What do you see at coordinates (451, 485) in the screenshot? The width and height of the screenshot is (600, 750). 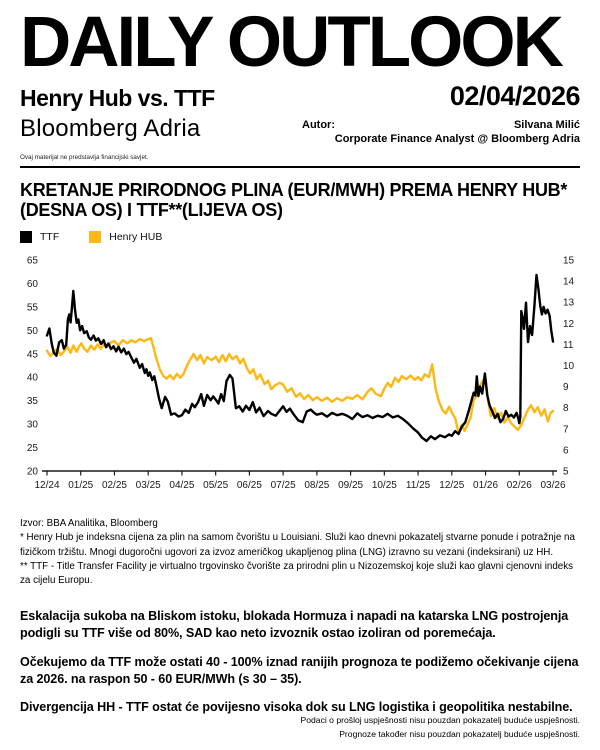 I see `svg-text: 12/25` at bounding box center [451, 485].